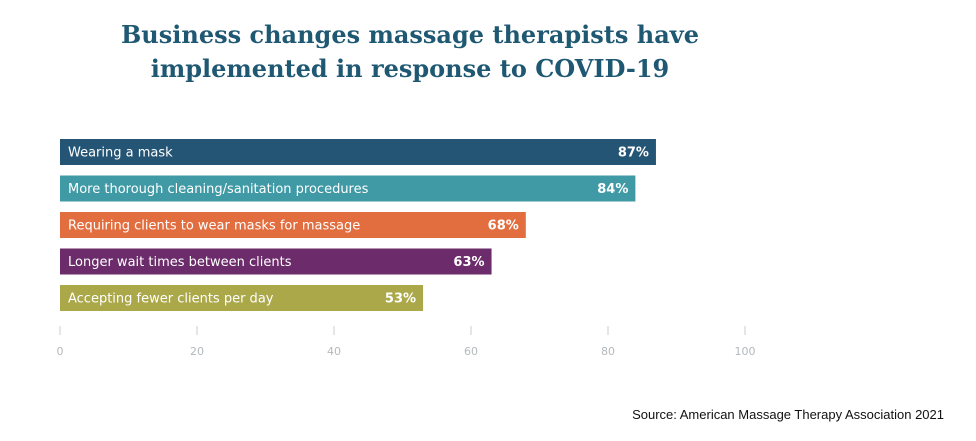 The height and width of the screenshot is (441, 976). I want to click on bar-value-label: 53%, so click(400, 299).